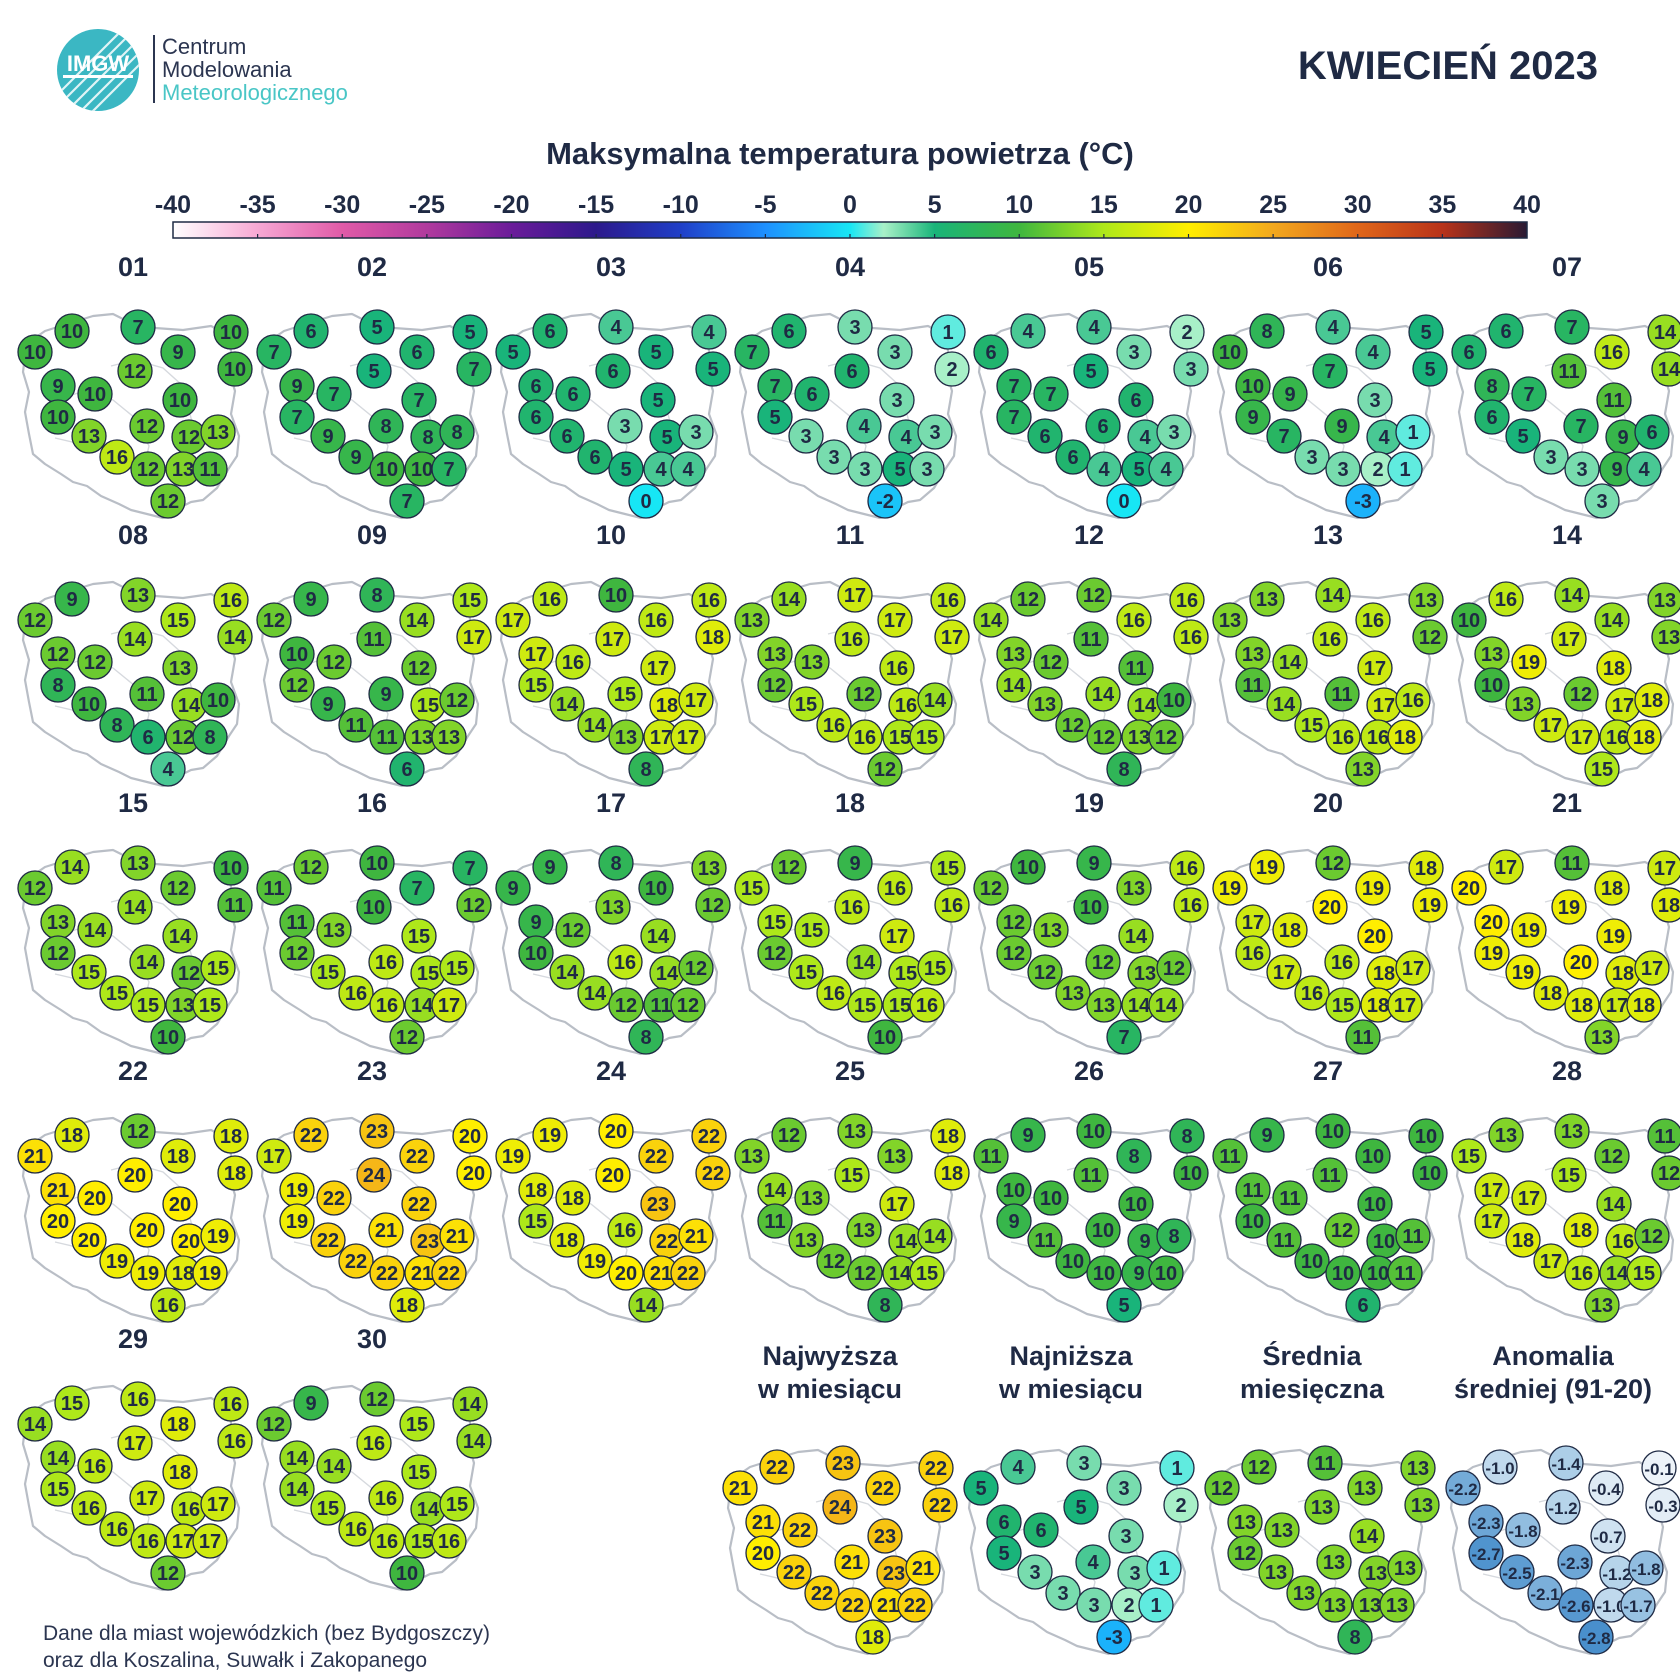 The image size is (1680, 1680). What do you see at coordinates (850, 803) in the screenshot?
I see `day-label: 18` at bounding box center [850, 803].